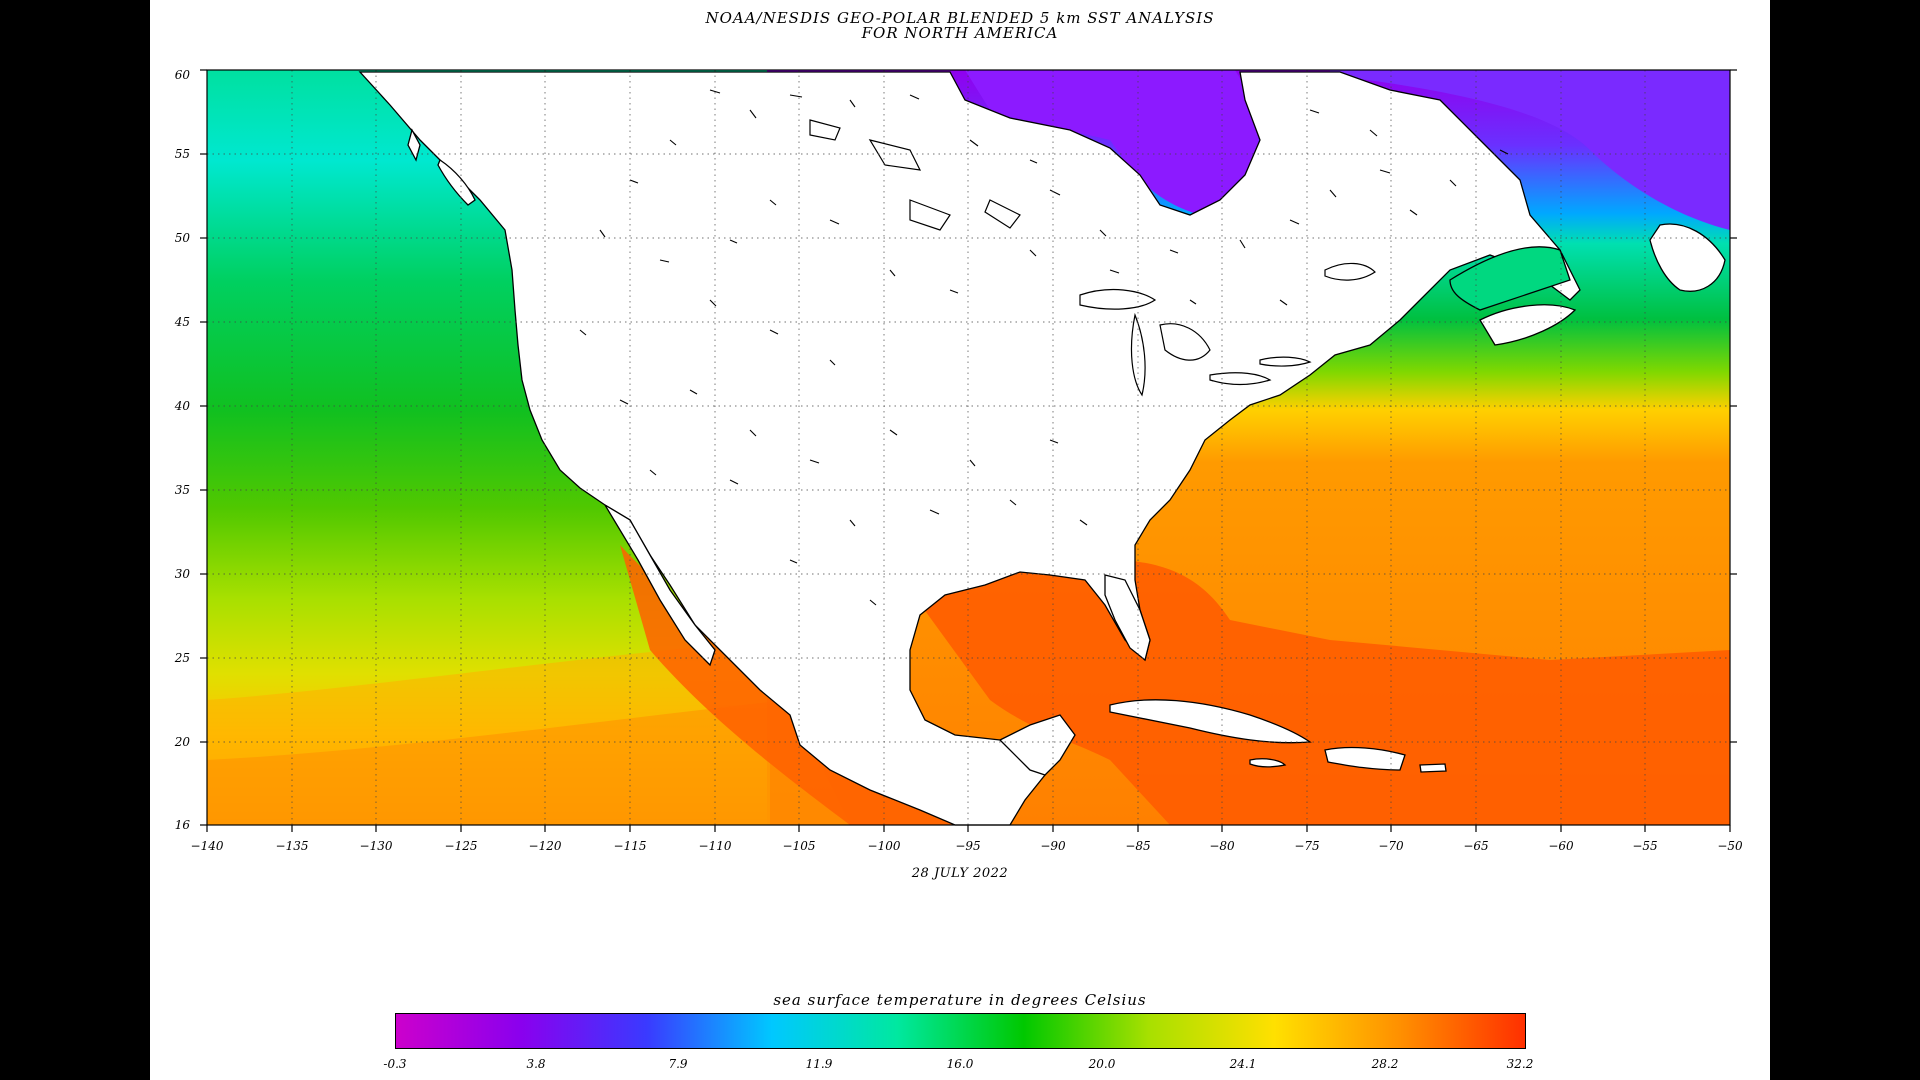  I want to click on map-subtitle: FOR NORTH AMERICA, so click(960, 33).